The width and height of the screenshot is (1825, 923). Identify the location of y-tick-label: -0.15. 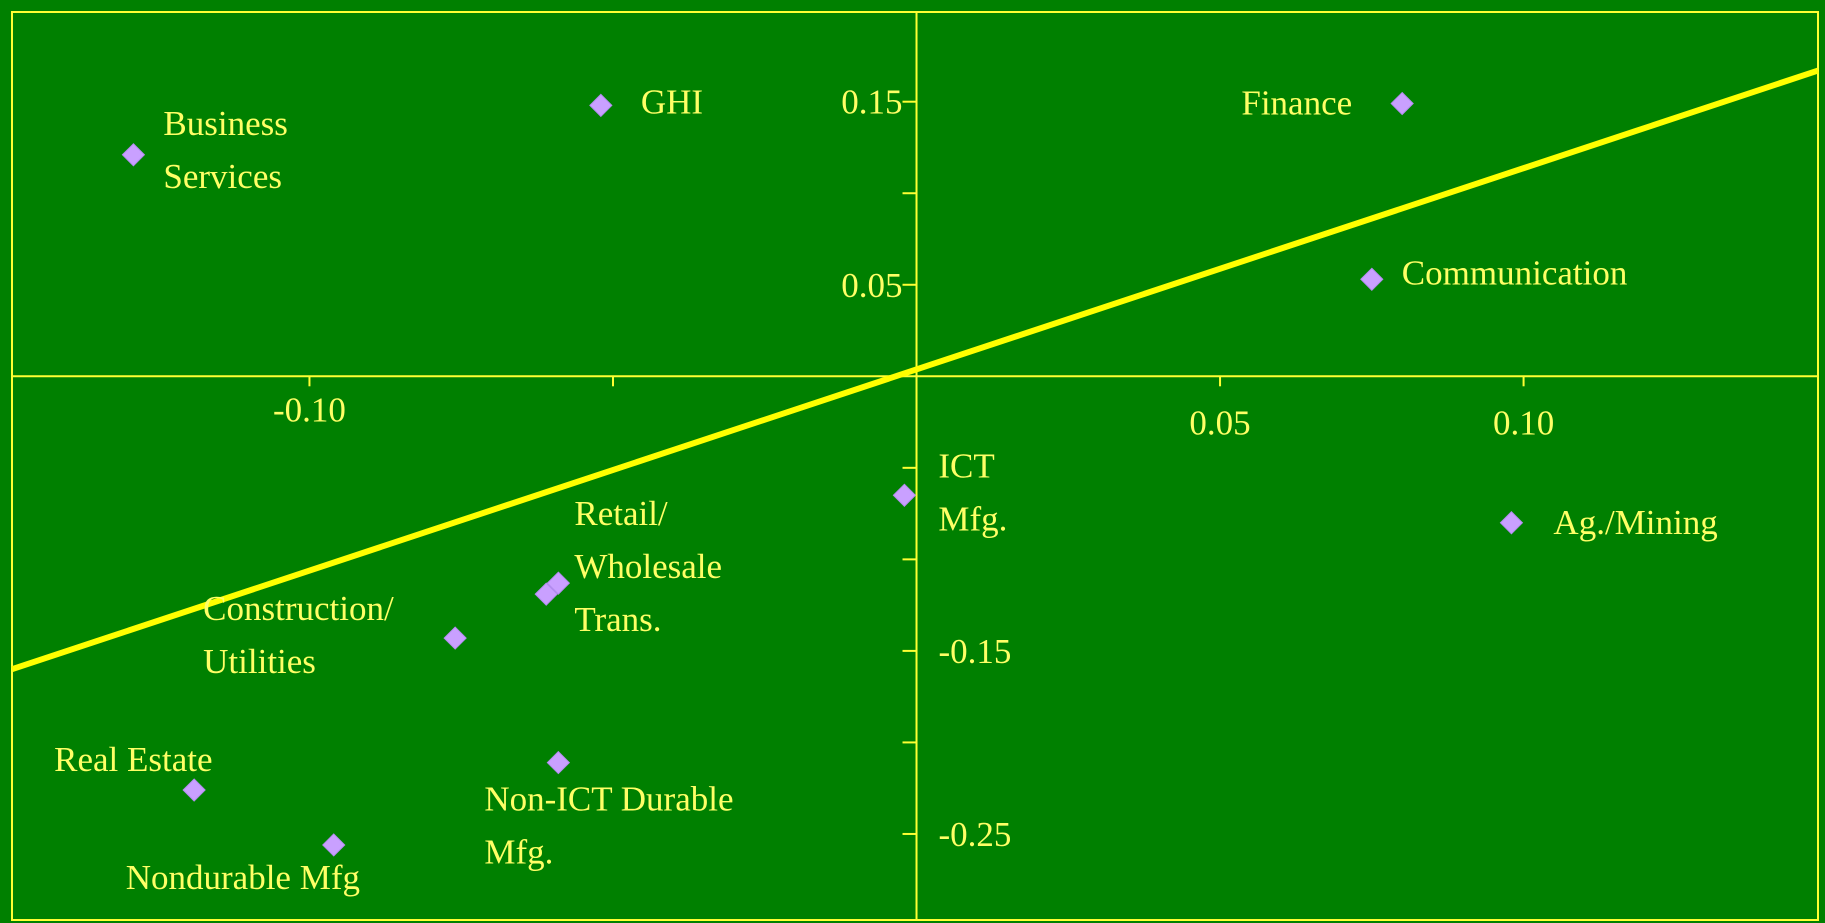
(975, 651).